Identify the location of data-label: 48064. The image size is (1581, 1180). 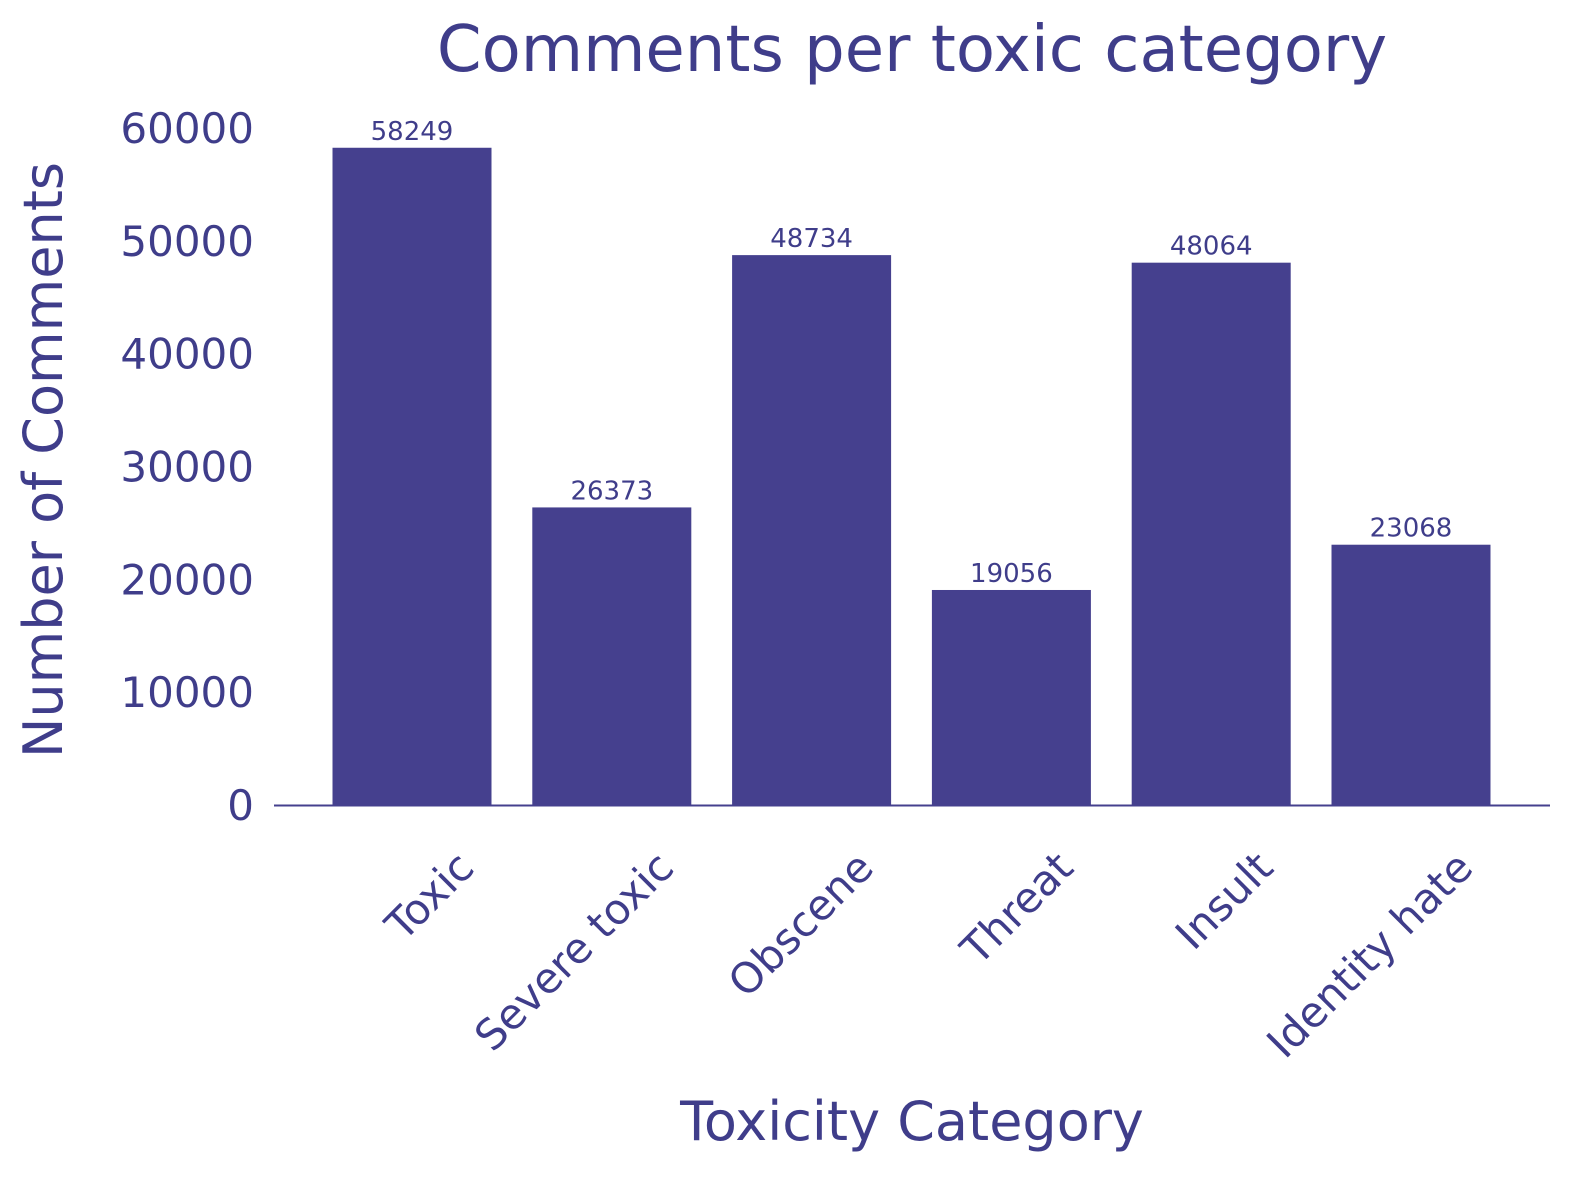
(1211, 247).